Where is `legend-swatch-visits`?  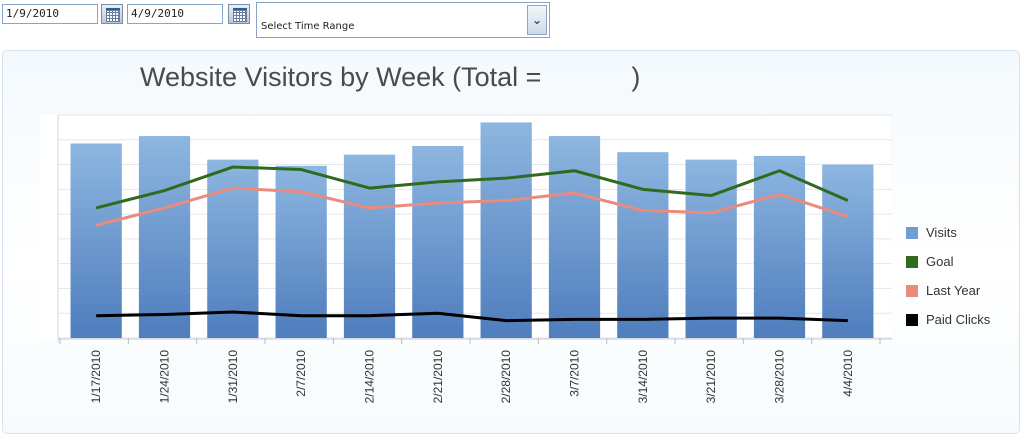 legend-swatch-visits is located at coordinates (912, 233).